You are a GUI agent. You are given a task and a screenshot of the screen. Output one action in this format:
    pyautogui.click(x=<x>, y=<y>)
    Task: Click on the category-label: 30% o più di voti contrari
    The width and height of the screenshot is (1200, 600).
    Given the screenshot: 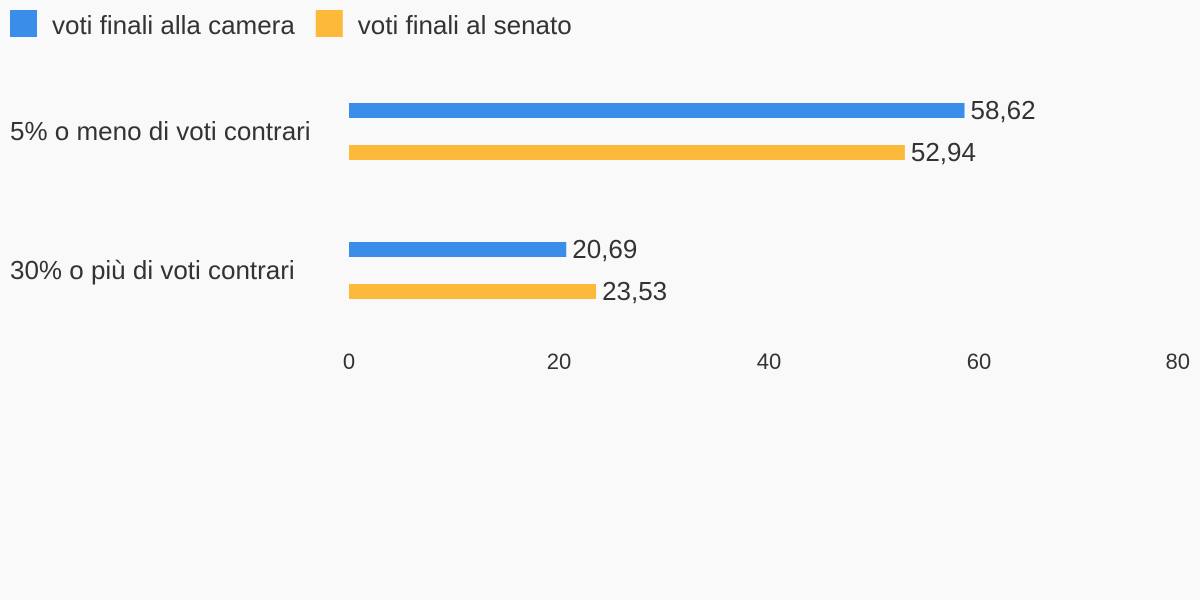 What is the action you would take?
    pyautogui.click(x=152, y=270)
    